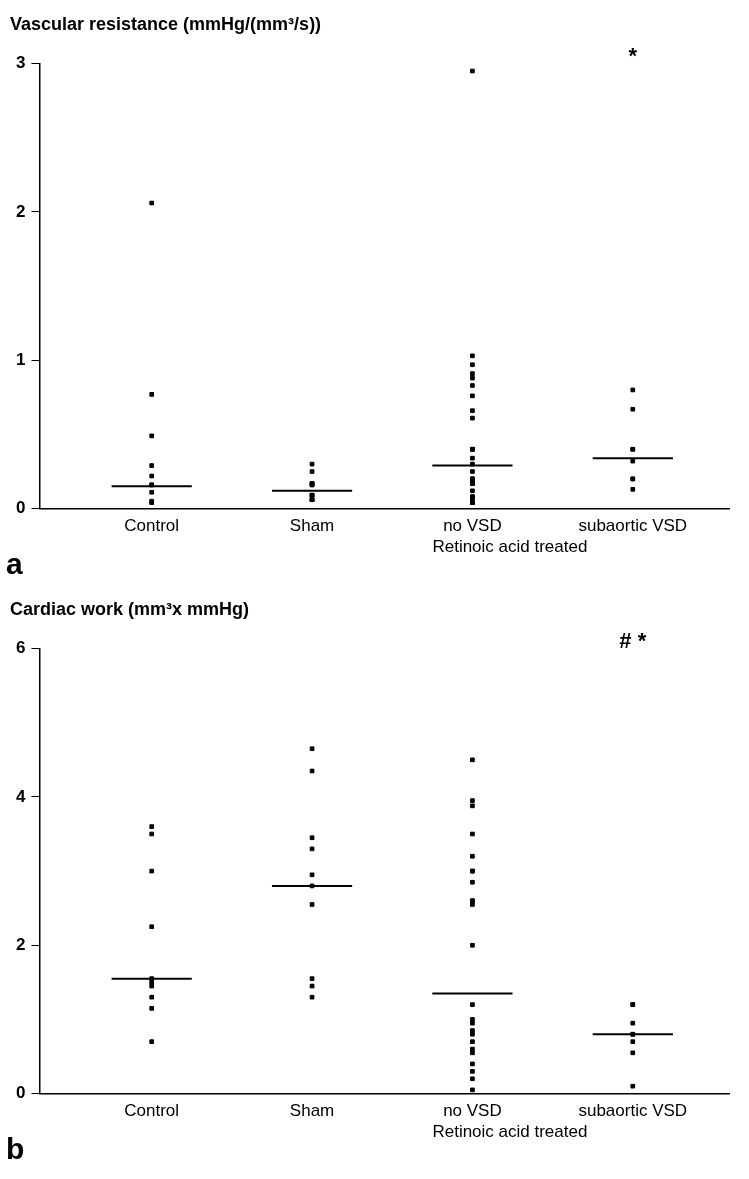  Describe the element at coordinates (633, 640) in the screenshot. I see `annotation: # *` at that location.